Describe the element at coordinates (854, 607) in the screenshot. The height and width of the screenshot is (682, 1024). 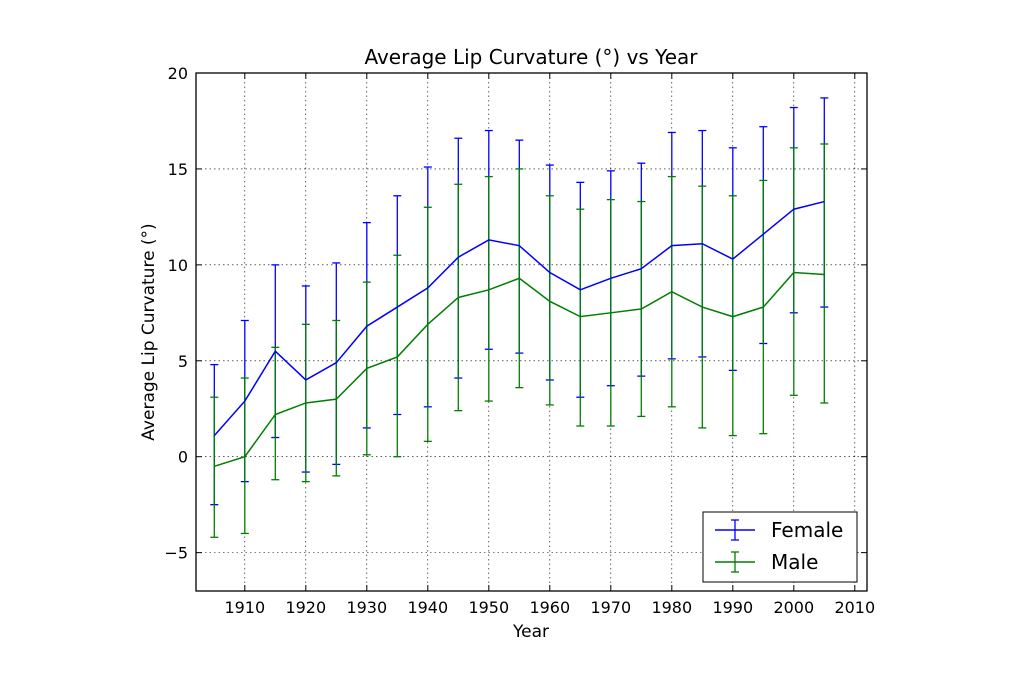
I see `x-tick-label: 2010` at that location.